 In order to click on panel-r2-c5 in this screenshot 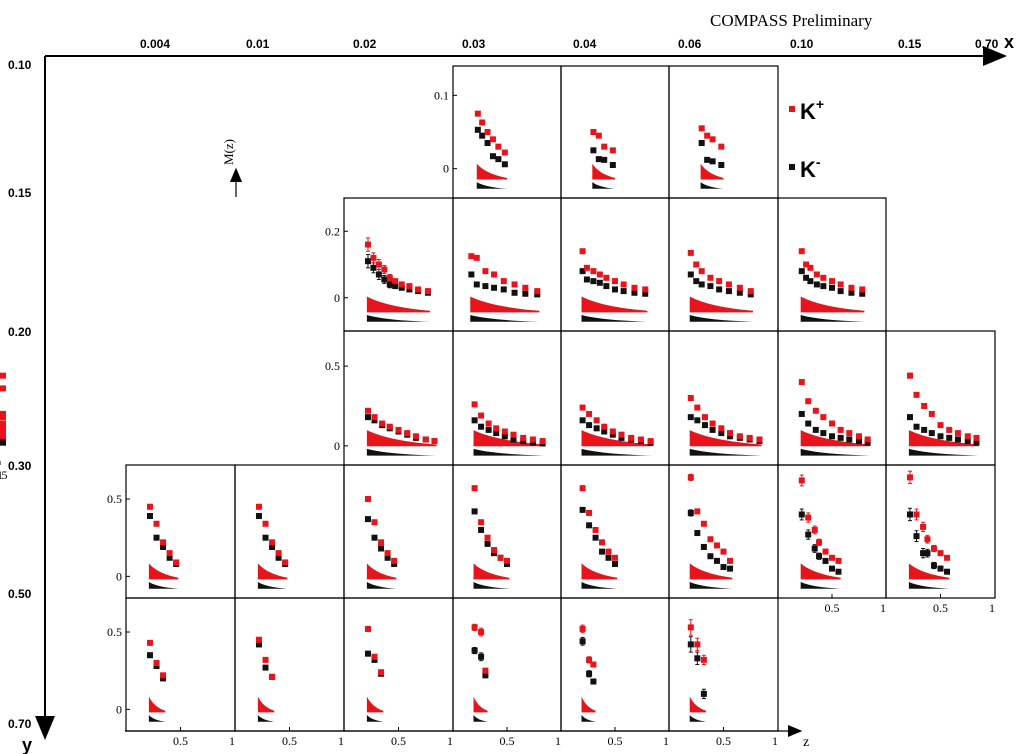, I will do `click(723, 398)`.